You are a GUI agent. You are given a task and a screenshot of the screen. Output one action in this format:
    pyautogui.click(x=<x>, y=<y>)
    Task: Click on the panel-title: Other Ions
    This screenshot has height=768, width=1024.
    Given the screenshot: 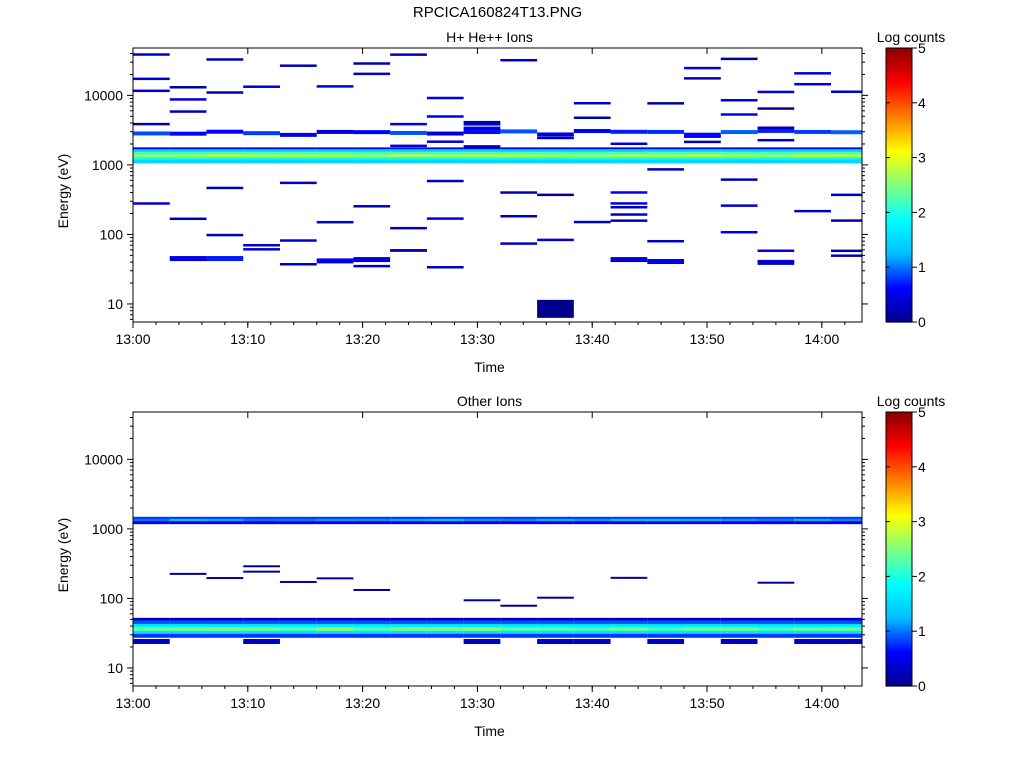 What is the action you would take?
    pyautogui.click(x=489, y=401)
    